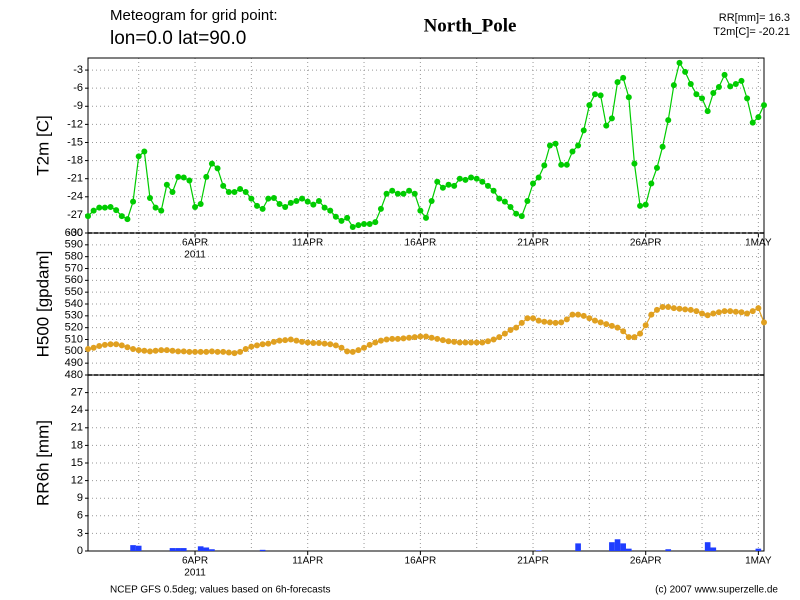  I want to click on y-tick-label: 580, so click(74, 257).